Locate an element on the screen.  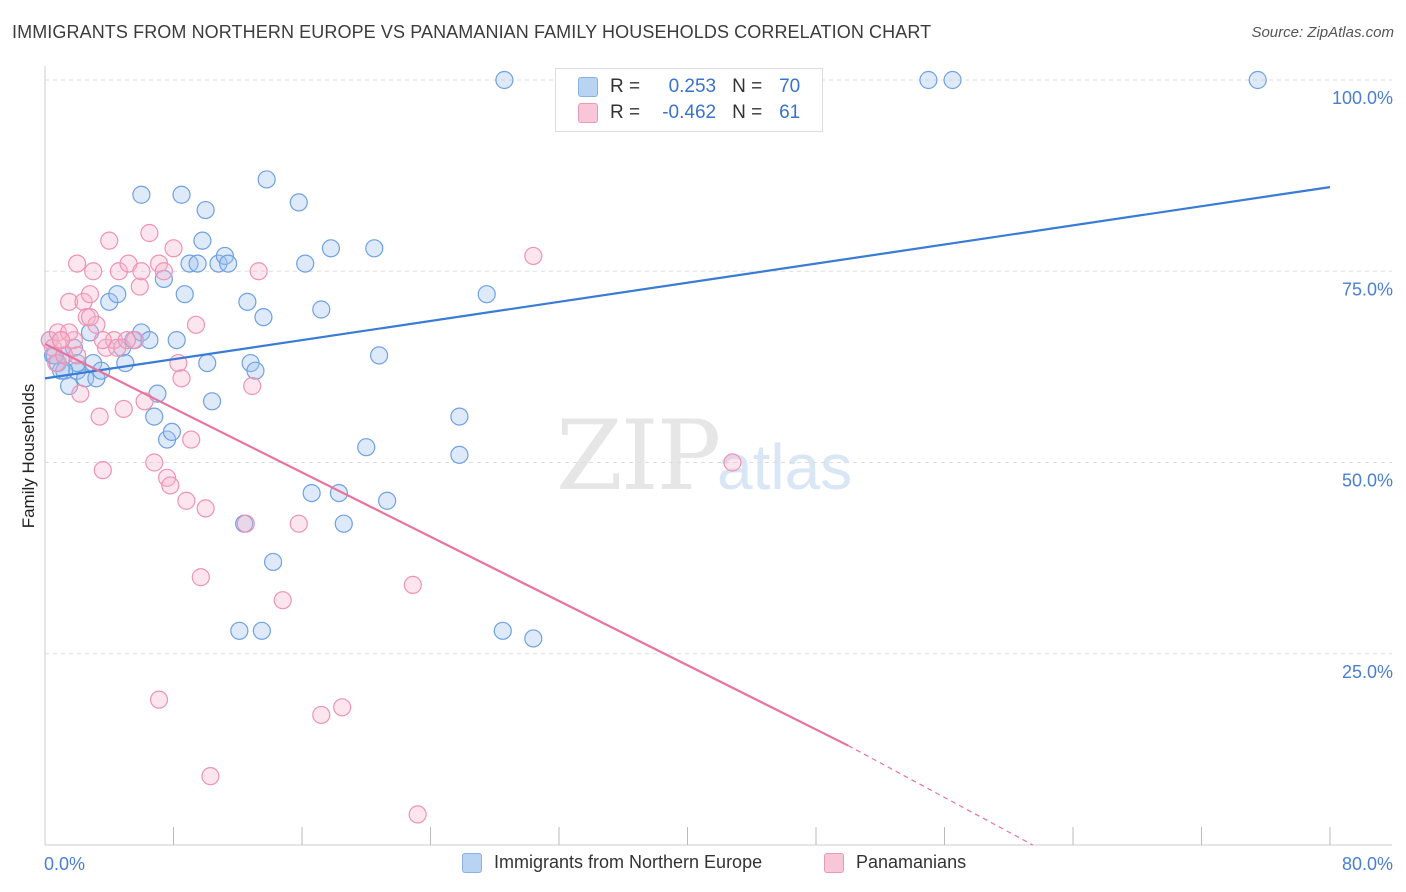
source-label: Source: ZipAtlas.com is located at coordinates (1322, 32).